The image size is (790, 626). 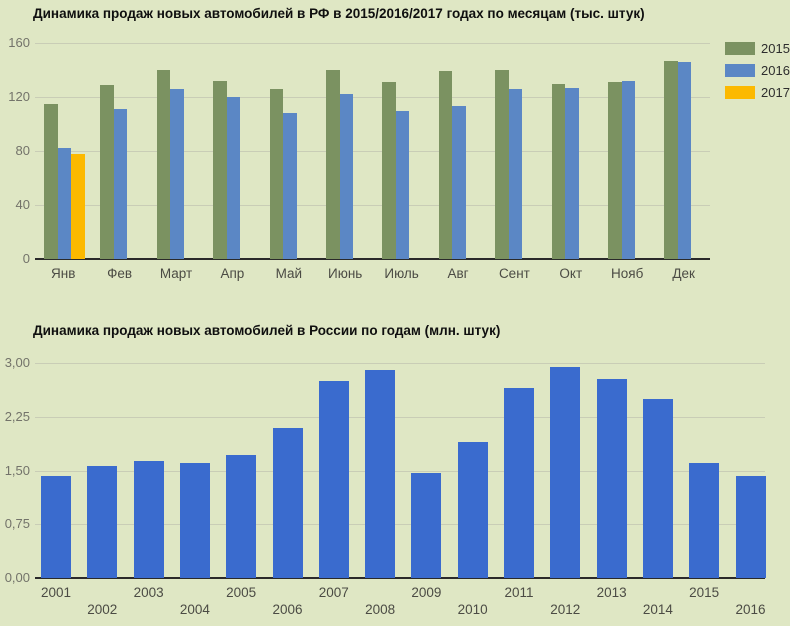 What do you see at coordinates (657, 488) in the screenshot?
I see `bar--2014` at bounding box center [657, 488].